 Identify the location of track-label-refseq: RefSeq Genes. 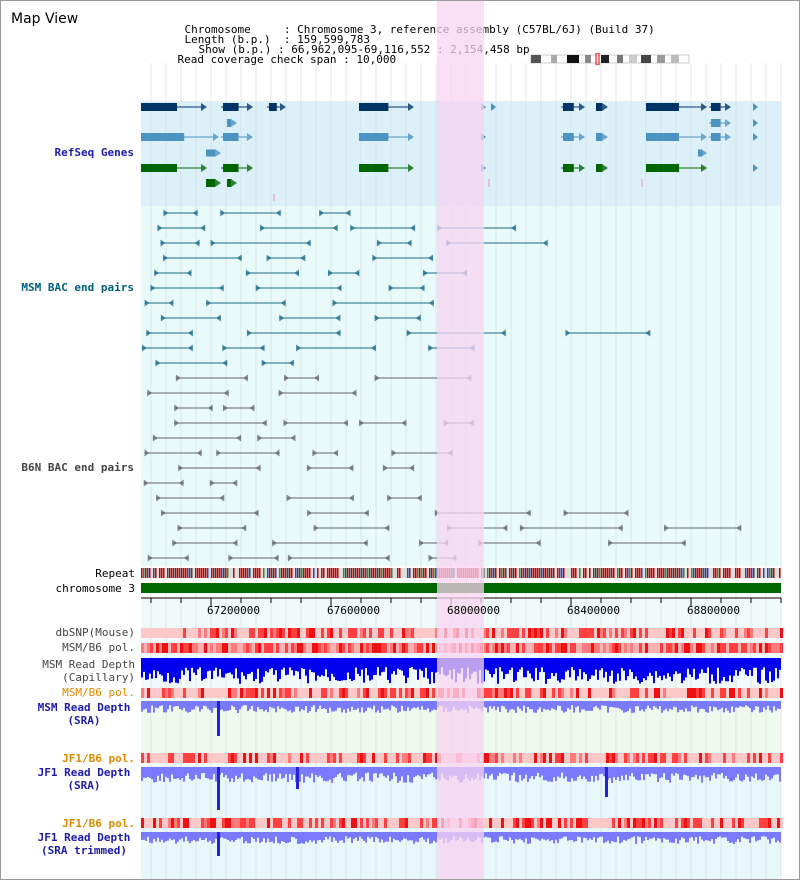
(94, 152).